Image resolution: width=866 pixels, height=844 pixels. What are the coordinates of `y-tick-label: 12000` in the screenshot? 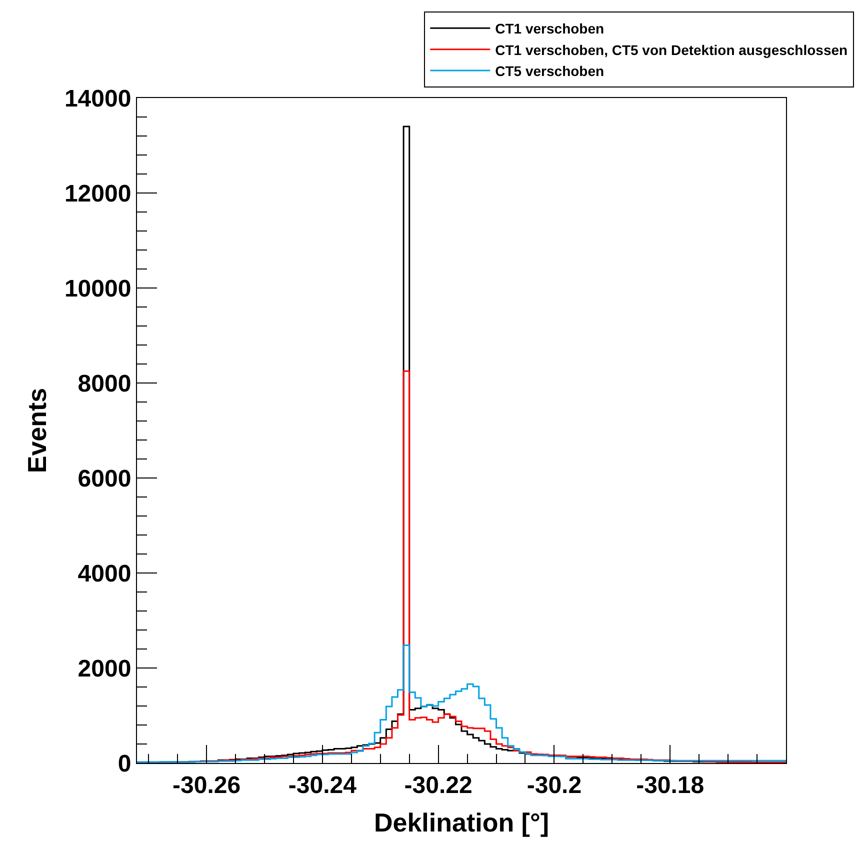 It's located at (98, 194).